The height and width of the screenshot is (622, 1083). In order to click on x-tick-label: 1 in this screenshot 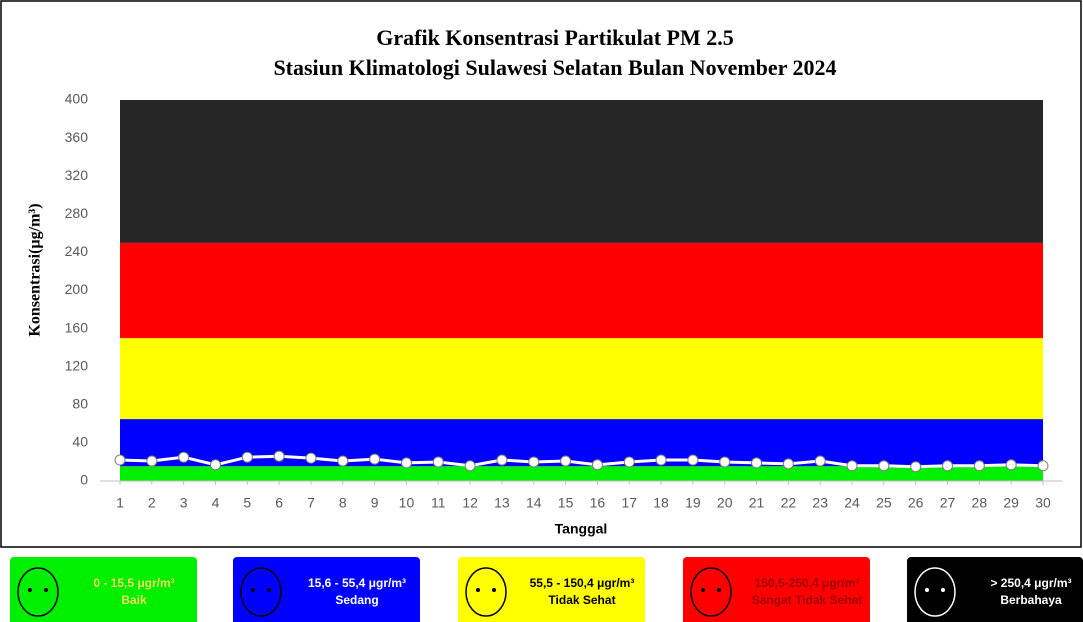, I will do `click(120, 503)`.